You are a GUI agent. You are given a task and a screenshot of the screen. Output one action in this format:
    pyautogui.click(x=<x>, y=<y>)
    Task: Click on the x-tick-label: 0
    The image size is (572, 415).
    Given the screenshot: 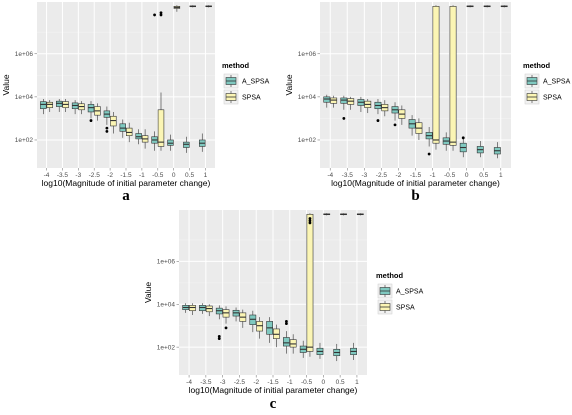 What is the action you would take?
    pyautogui.click(x=174, y=175)
    